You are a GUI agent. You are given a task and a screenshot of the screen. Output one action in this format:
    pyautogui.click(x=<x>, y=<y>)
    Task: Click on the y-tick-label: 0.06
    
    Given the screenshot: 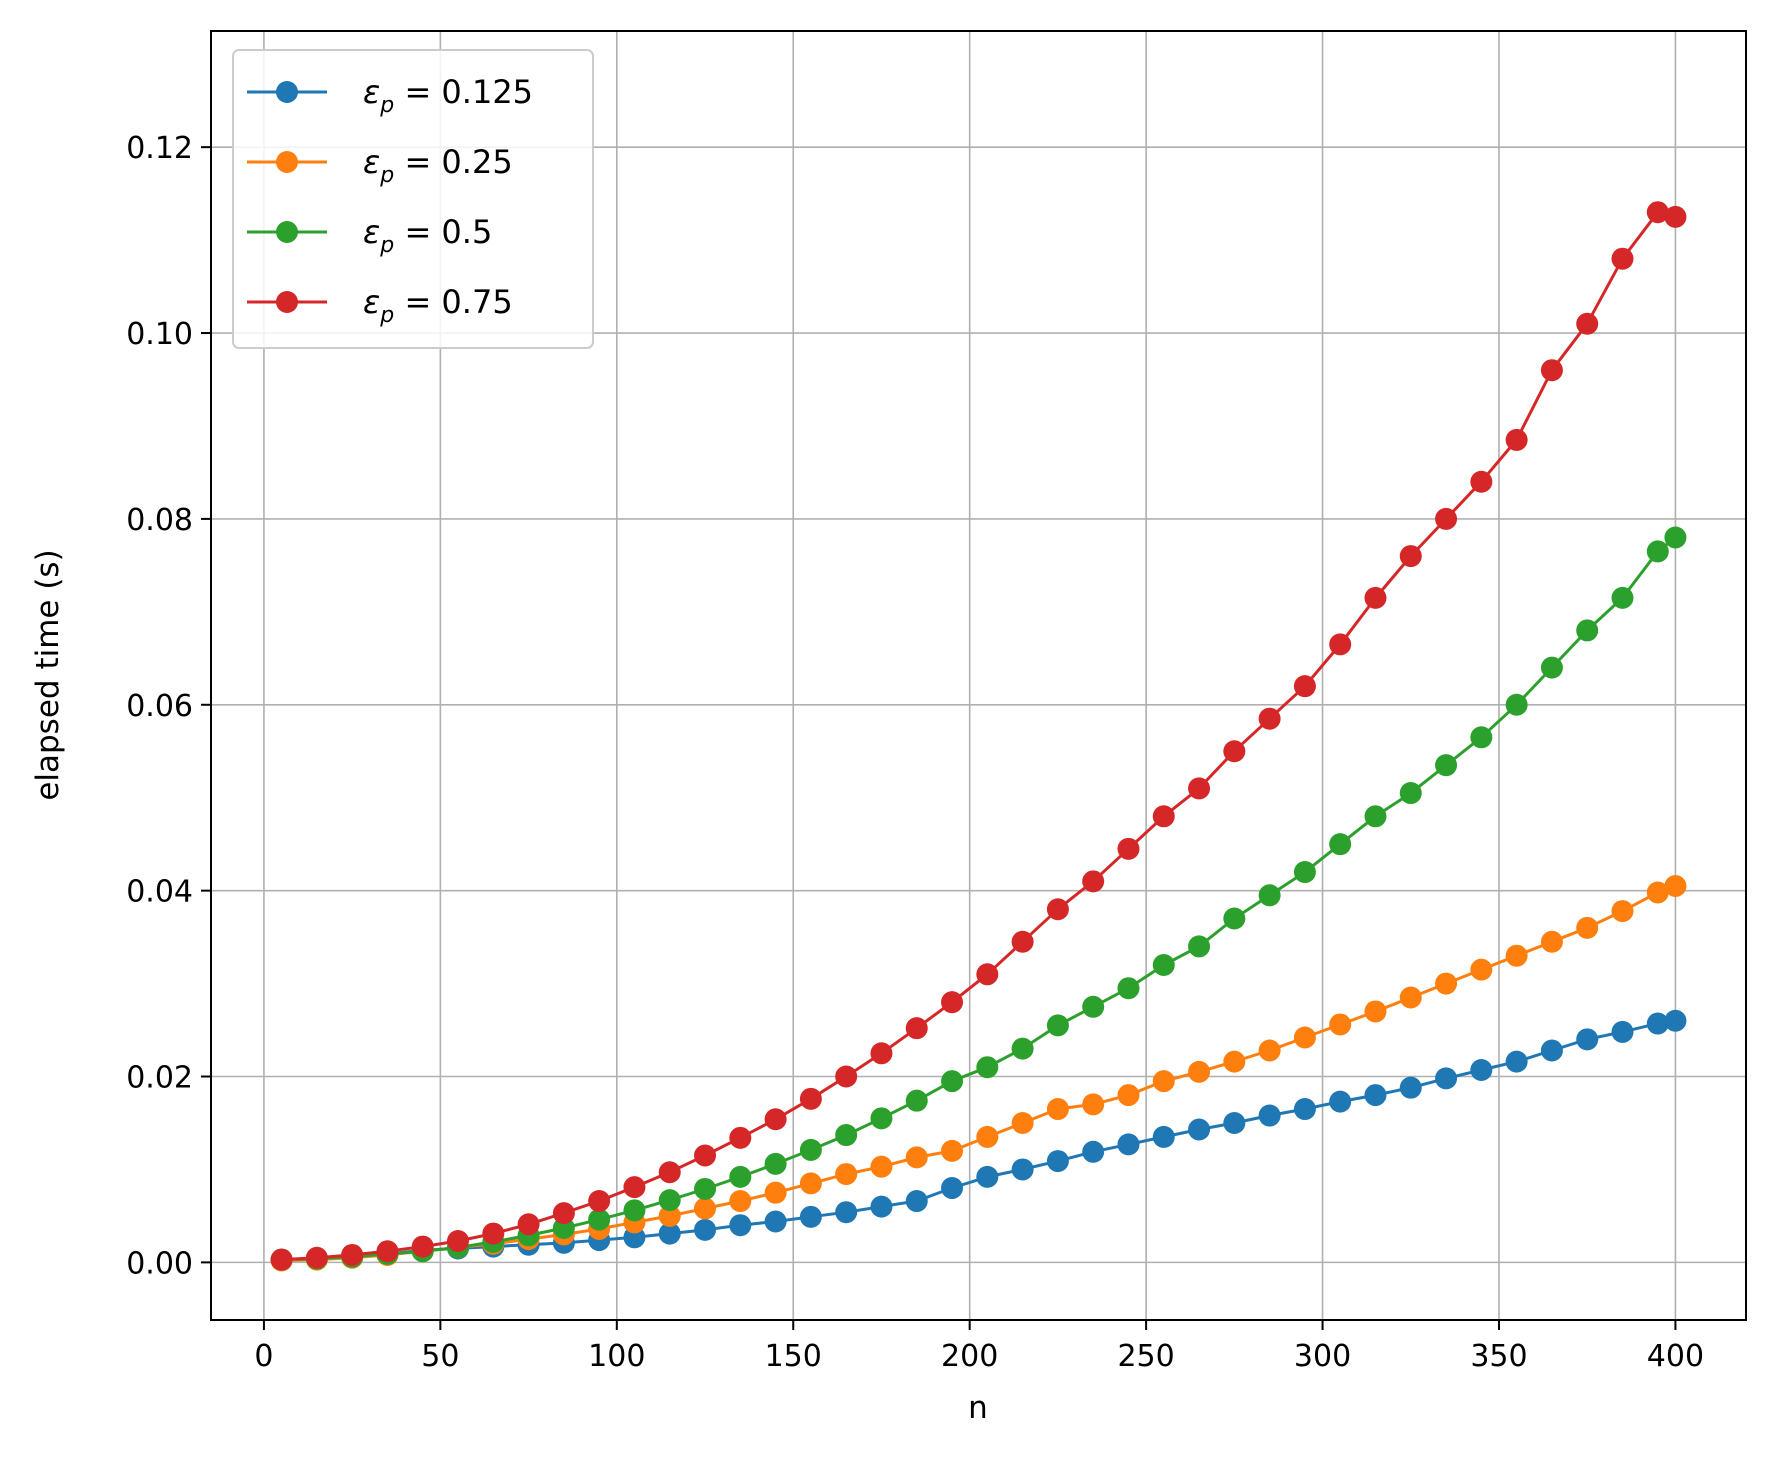 What is the action you would take?
    pyautogui.click(x=159, y=706)
    